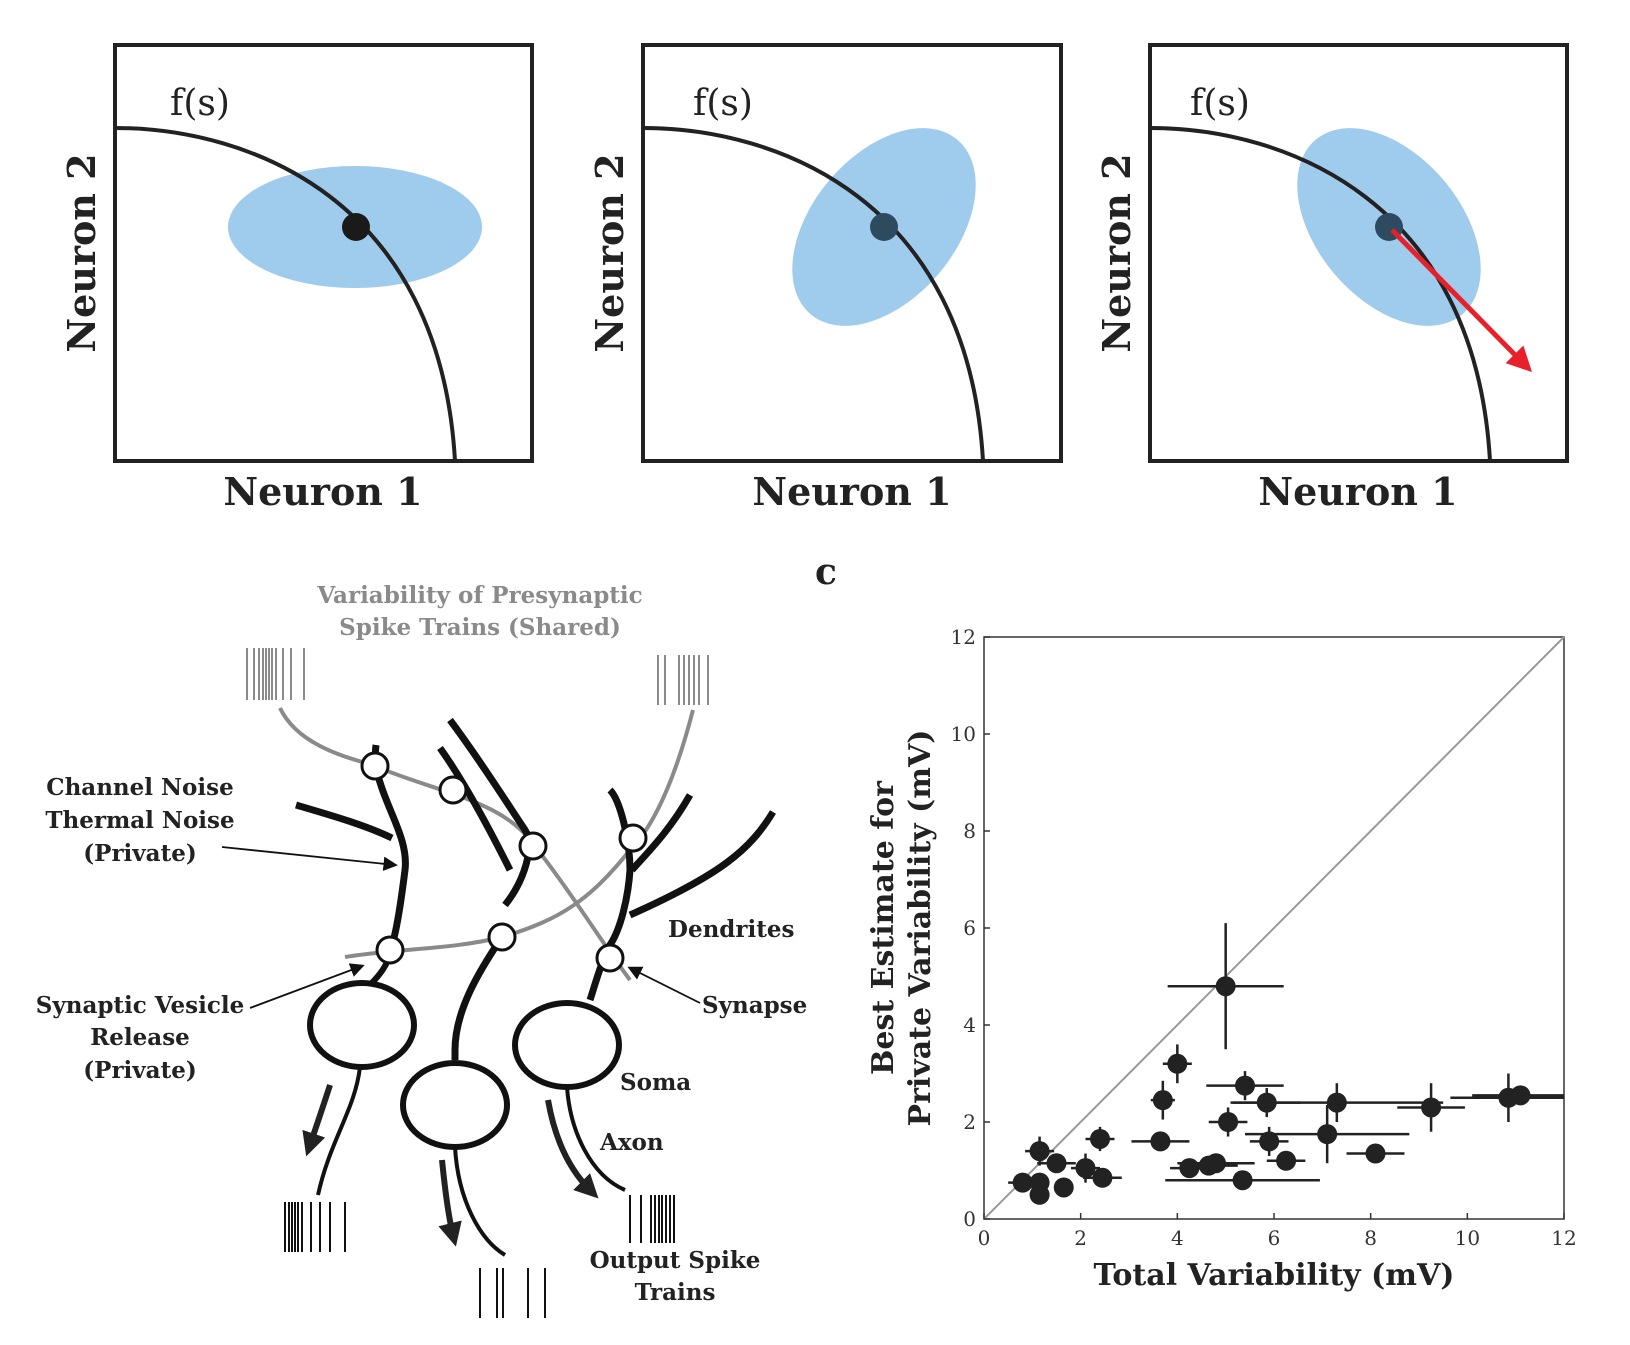 The height and width of the screenshot is (1345, 1630). Describe the element at coordinates (139, 820) in the screenshot. I see `channel-noise-label-line2: Thermal Noise` at that location.